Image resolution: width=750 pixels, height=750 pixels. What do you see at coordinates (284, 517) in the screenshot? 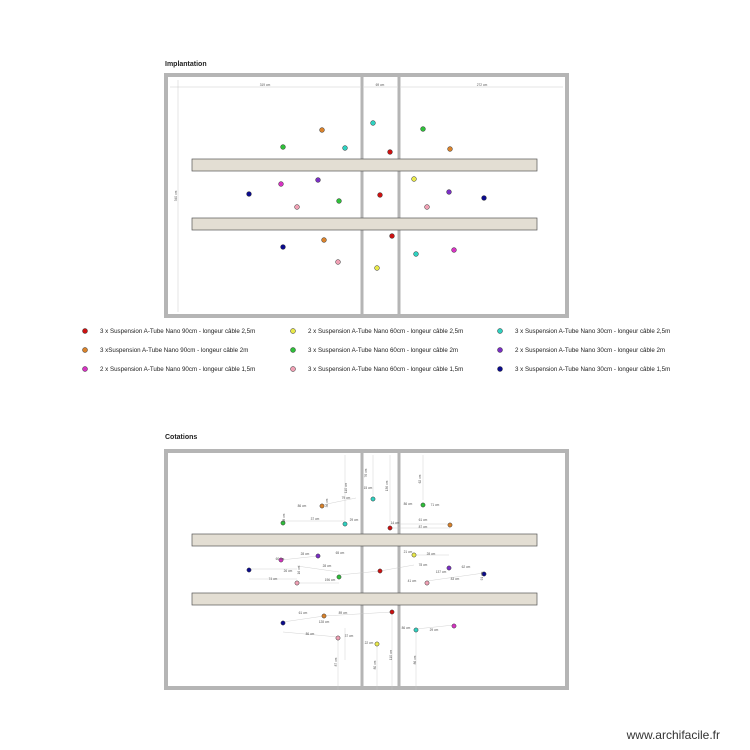
I see `cotation-label-9: 38 cm` at bounding box center [284, 517].